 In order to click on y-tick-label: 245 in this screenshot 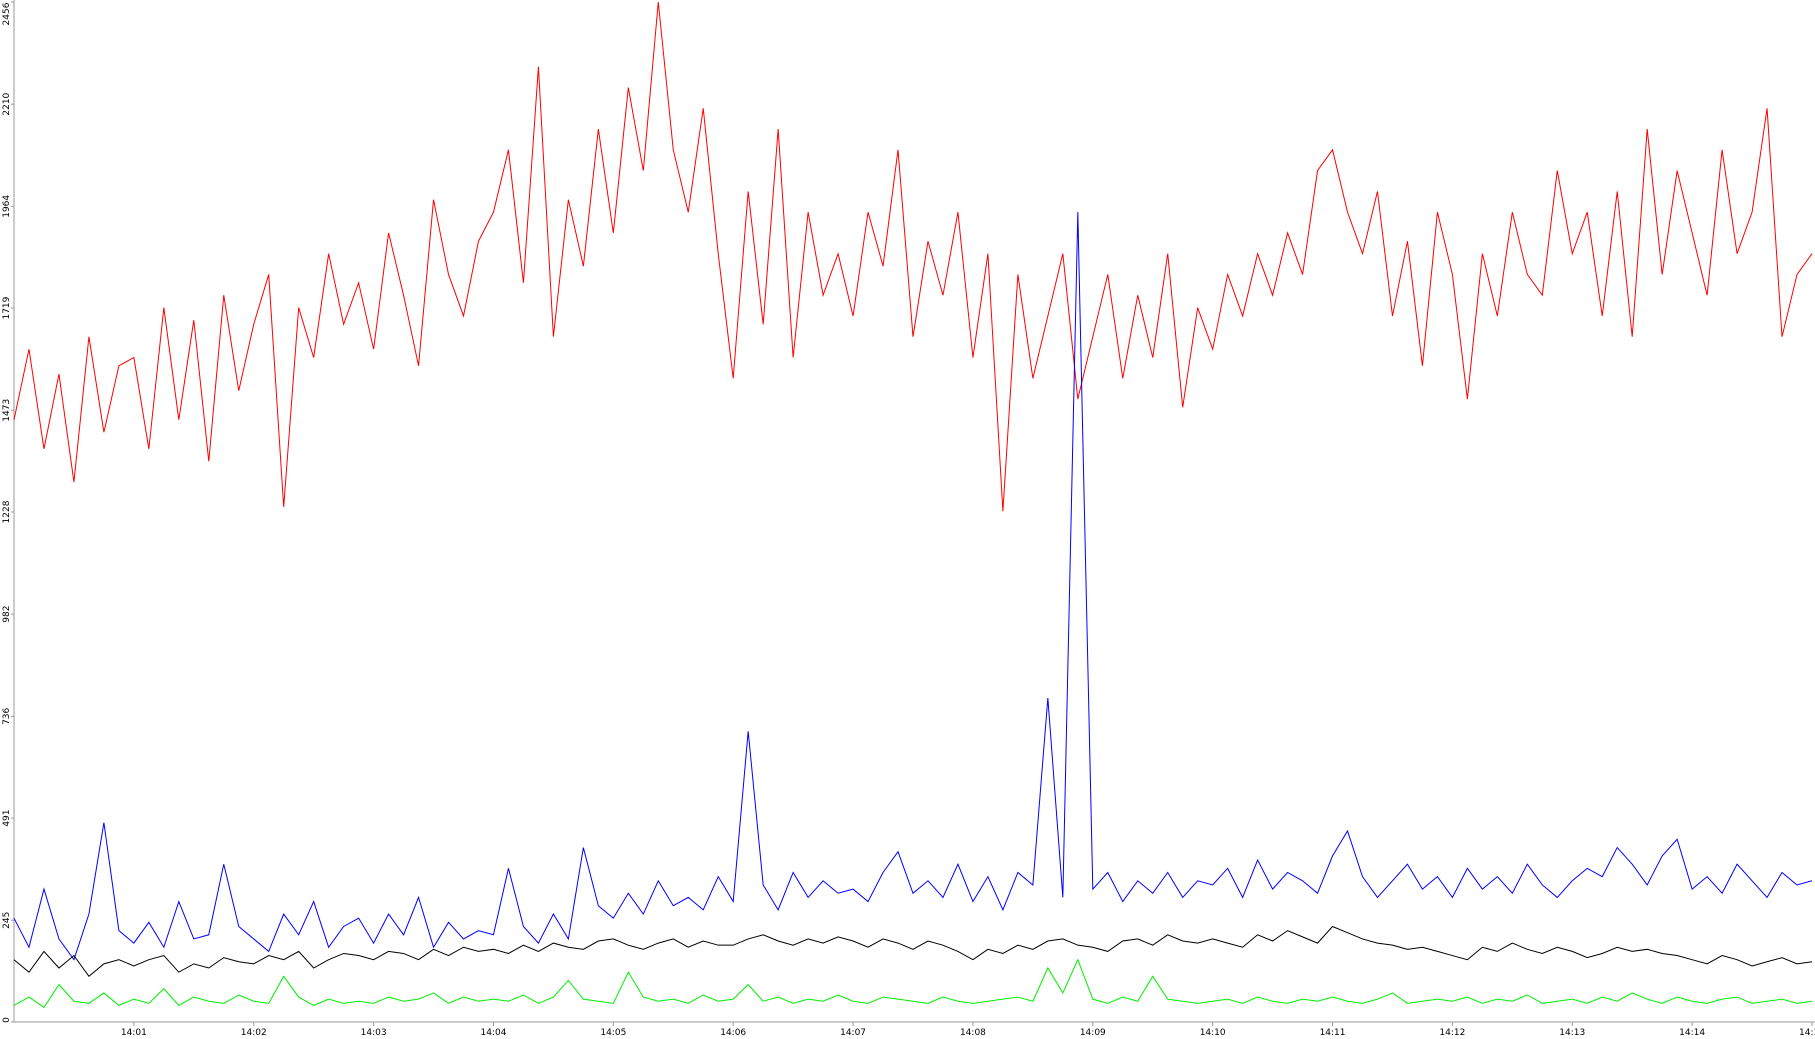, I will do `click(7, 920)`.